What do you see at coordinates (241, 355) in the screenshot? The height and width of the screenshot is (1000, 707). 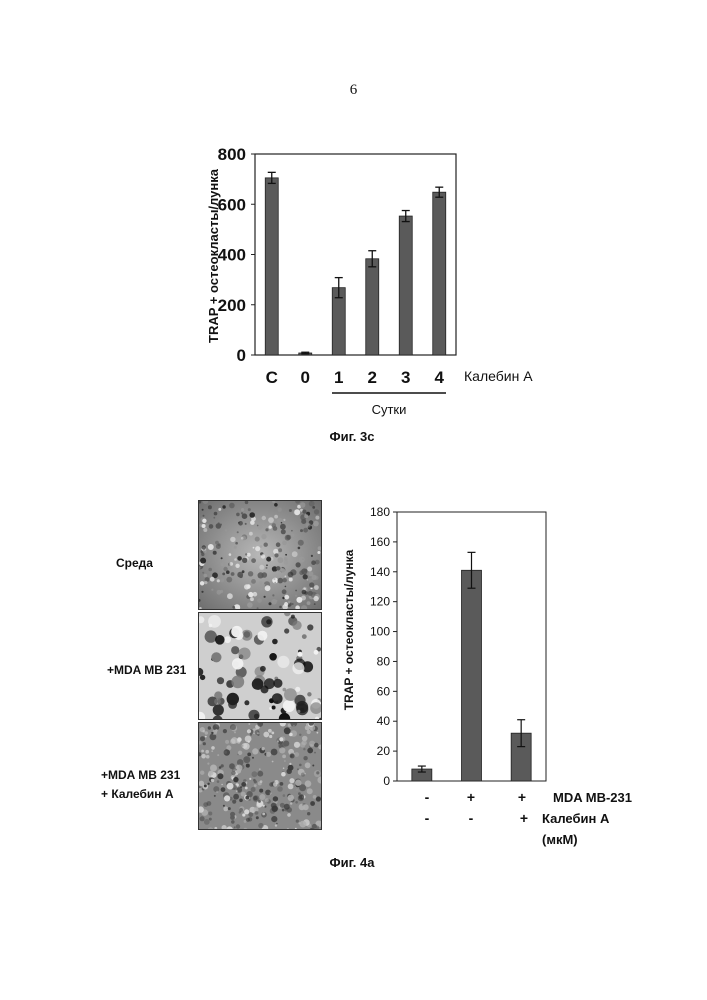 I see `chart1-y-tick-label: 0` at bounding box center [241, 355].